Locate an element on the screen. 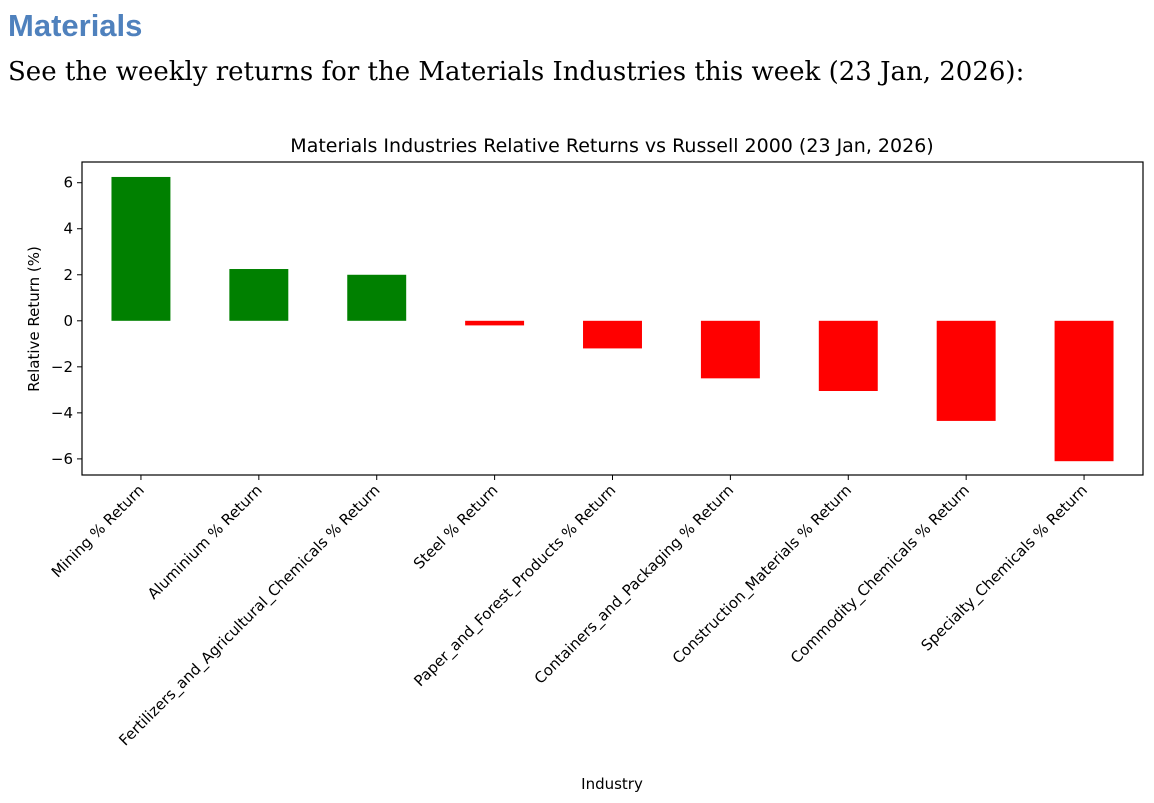 The height and width of the screenshot is (803, 1154). y-tick-label: 4 is located at coordinates (68, 229).